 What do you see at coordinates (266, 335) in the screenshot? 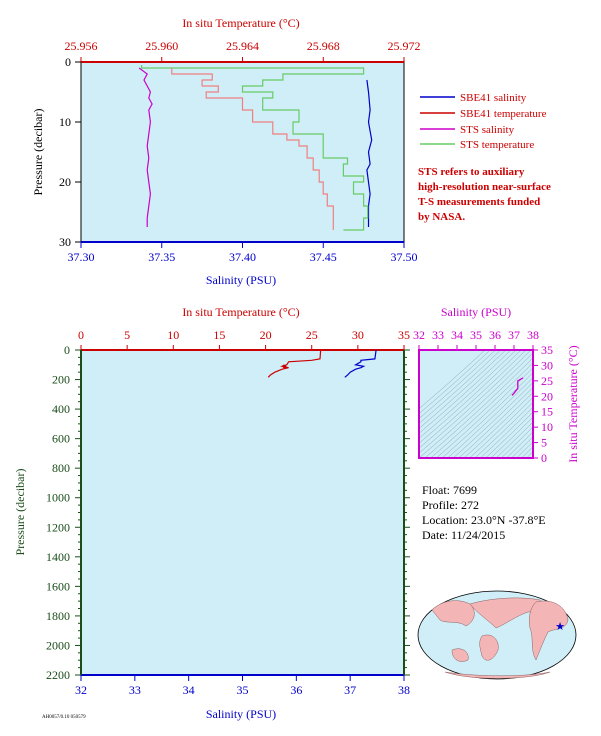
I see `bottom-temperature-tick-label: 20` at bounding box center [266, 335].